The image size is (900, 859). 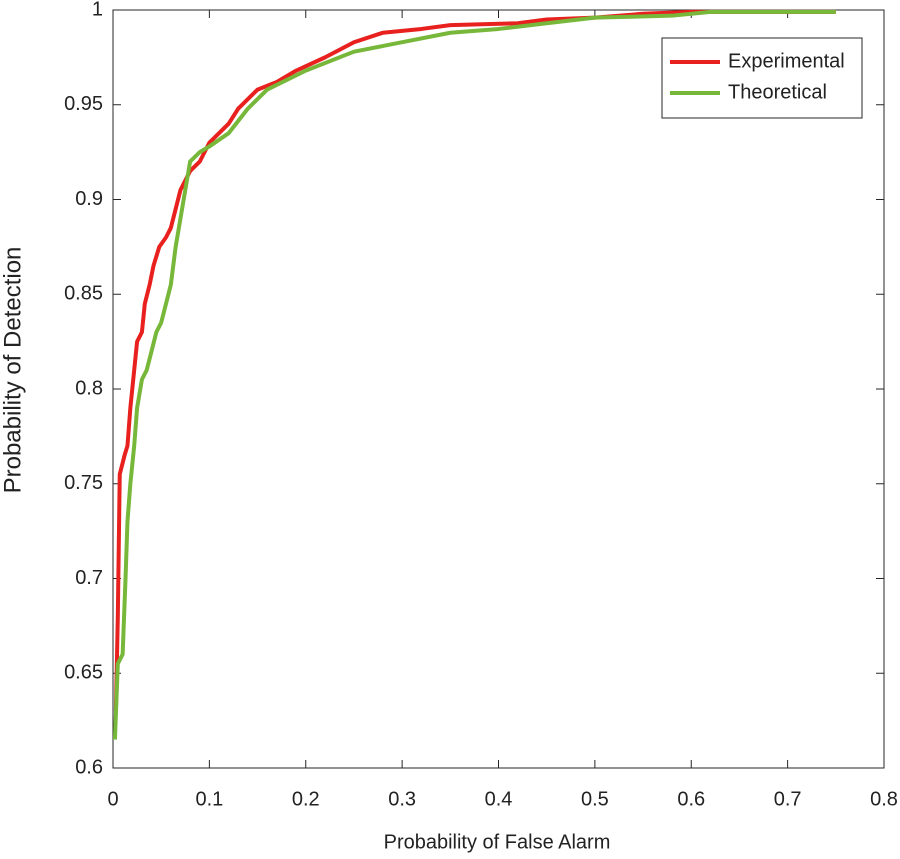 I want to click on y-tick-label: 0.65, so click(x=83, y=673).